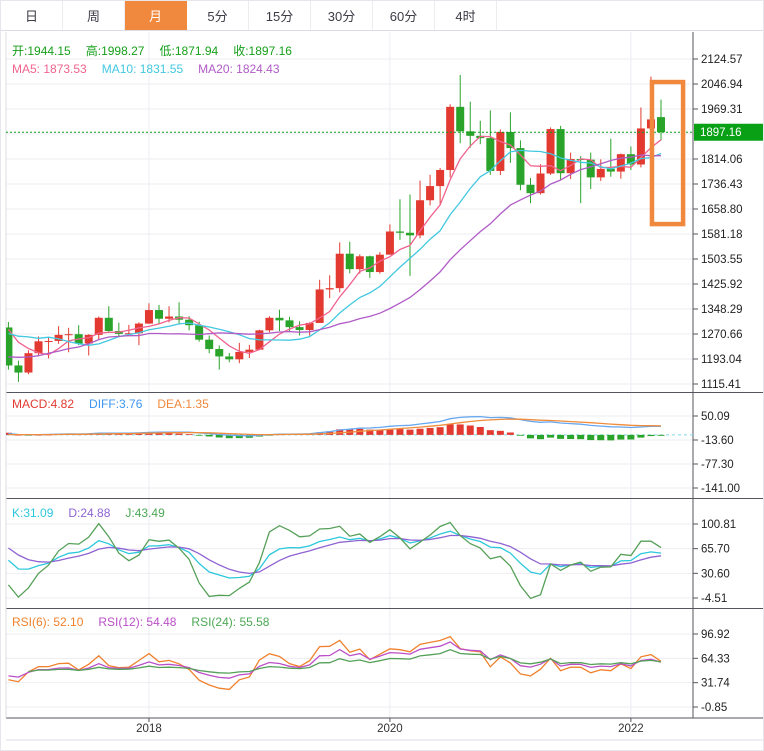 The height and width of the screenshot is (751, 764). What do you see at coordinates (714, 708) in the screenshot?
I see `axis-tick-label: -0.85` at bounding box center [714, 708].